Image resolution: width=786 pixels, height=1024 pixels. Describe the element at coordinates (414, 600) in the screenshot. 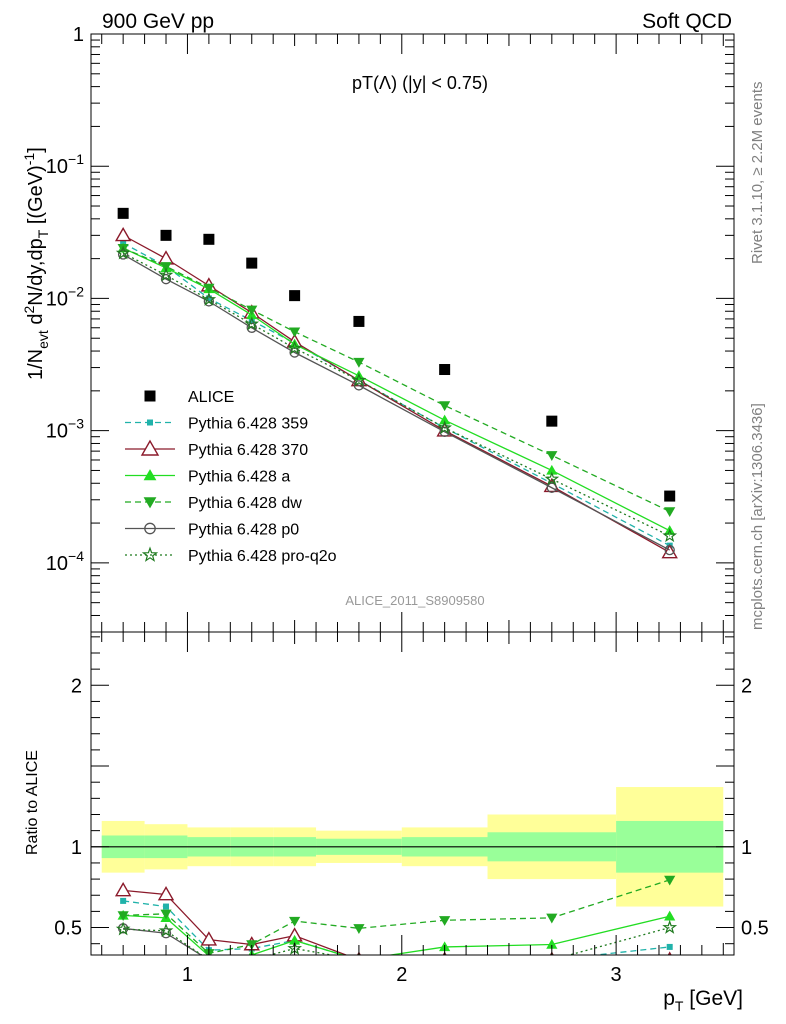

I see `analysis-id-label: ALICE_2011_S8909580` at that location.